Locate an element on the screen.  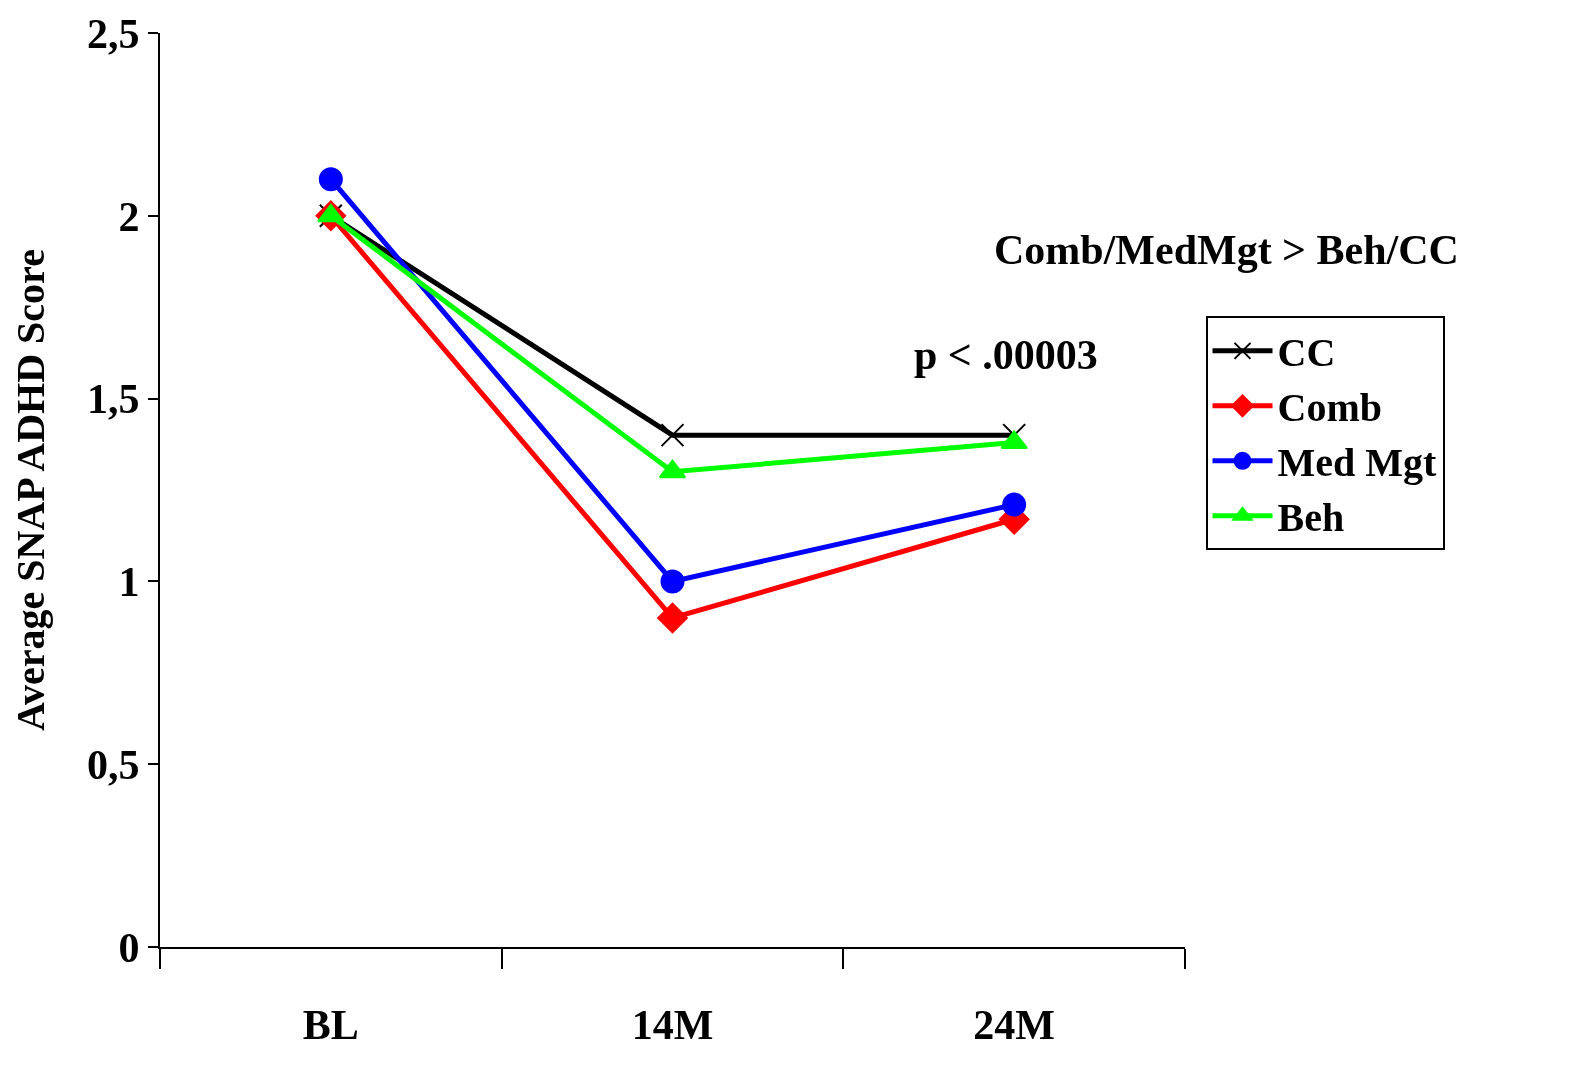
y-tick-label: 1 is located at coordinates (129, 582).